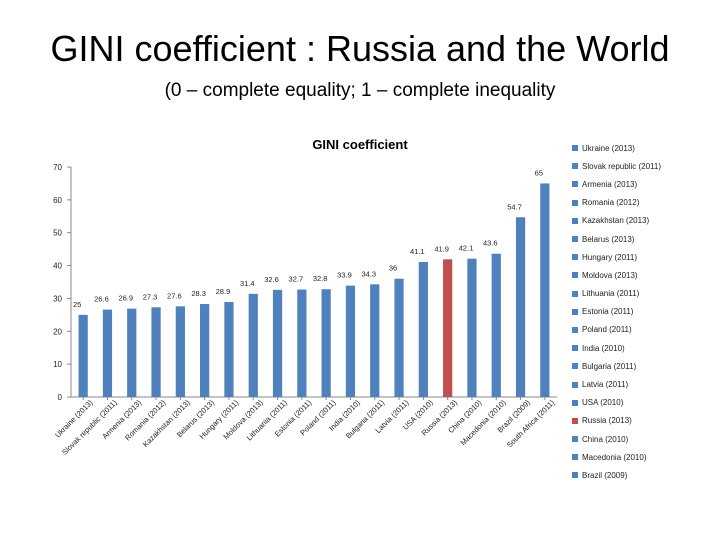 Image resolution: width=720 pixels, height=540 pixels. I want to click on chart-title: GINI coefficient, so click(360, 144).